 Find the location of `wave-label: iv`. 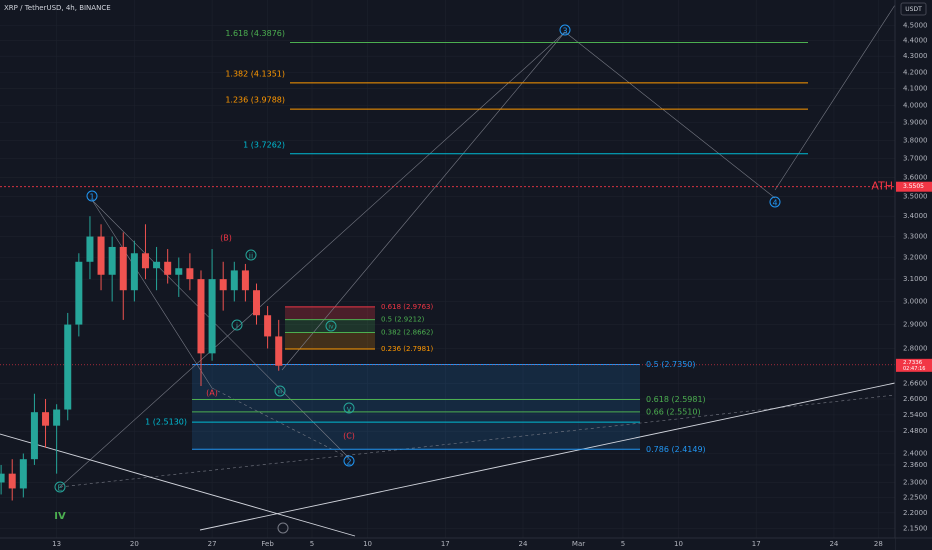

wave-label: iv is located at coordinates (331, 327).